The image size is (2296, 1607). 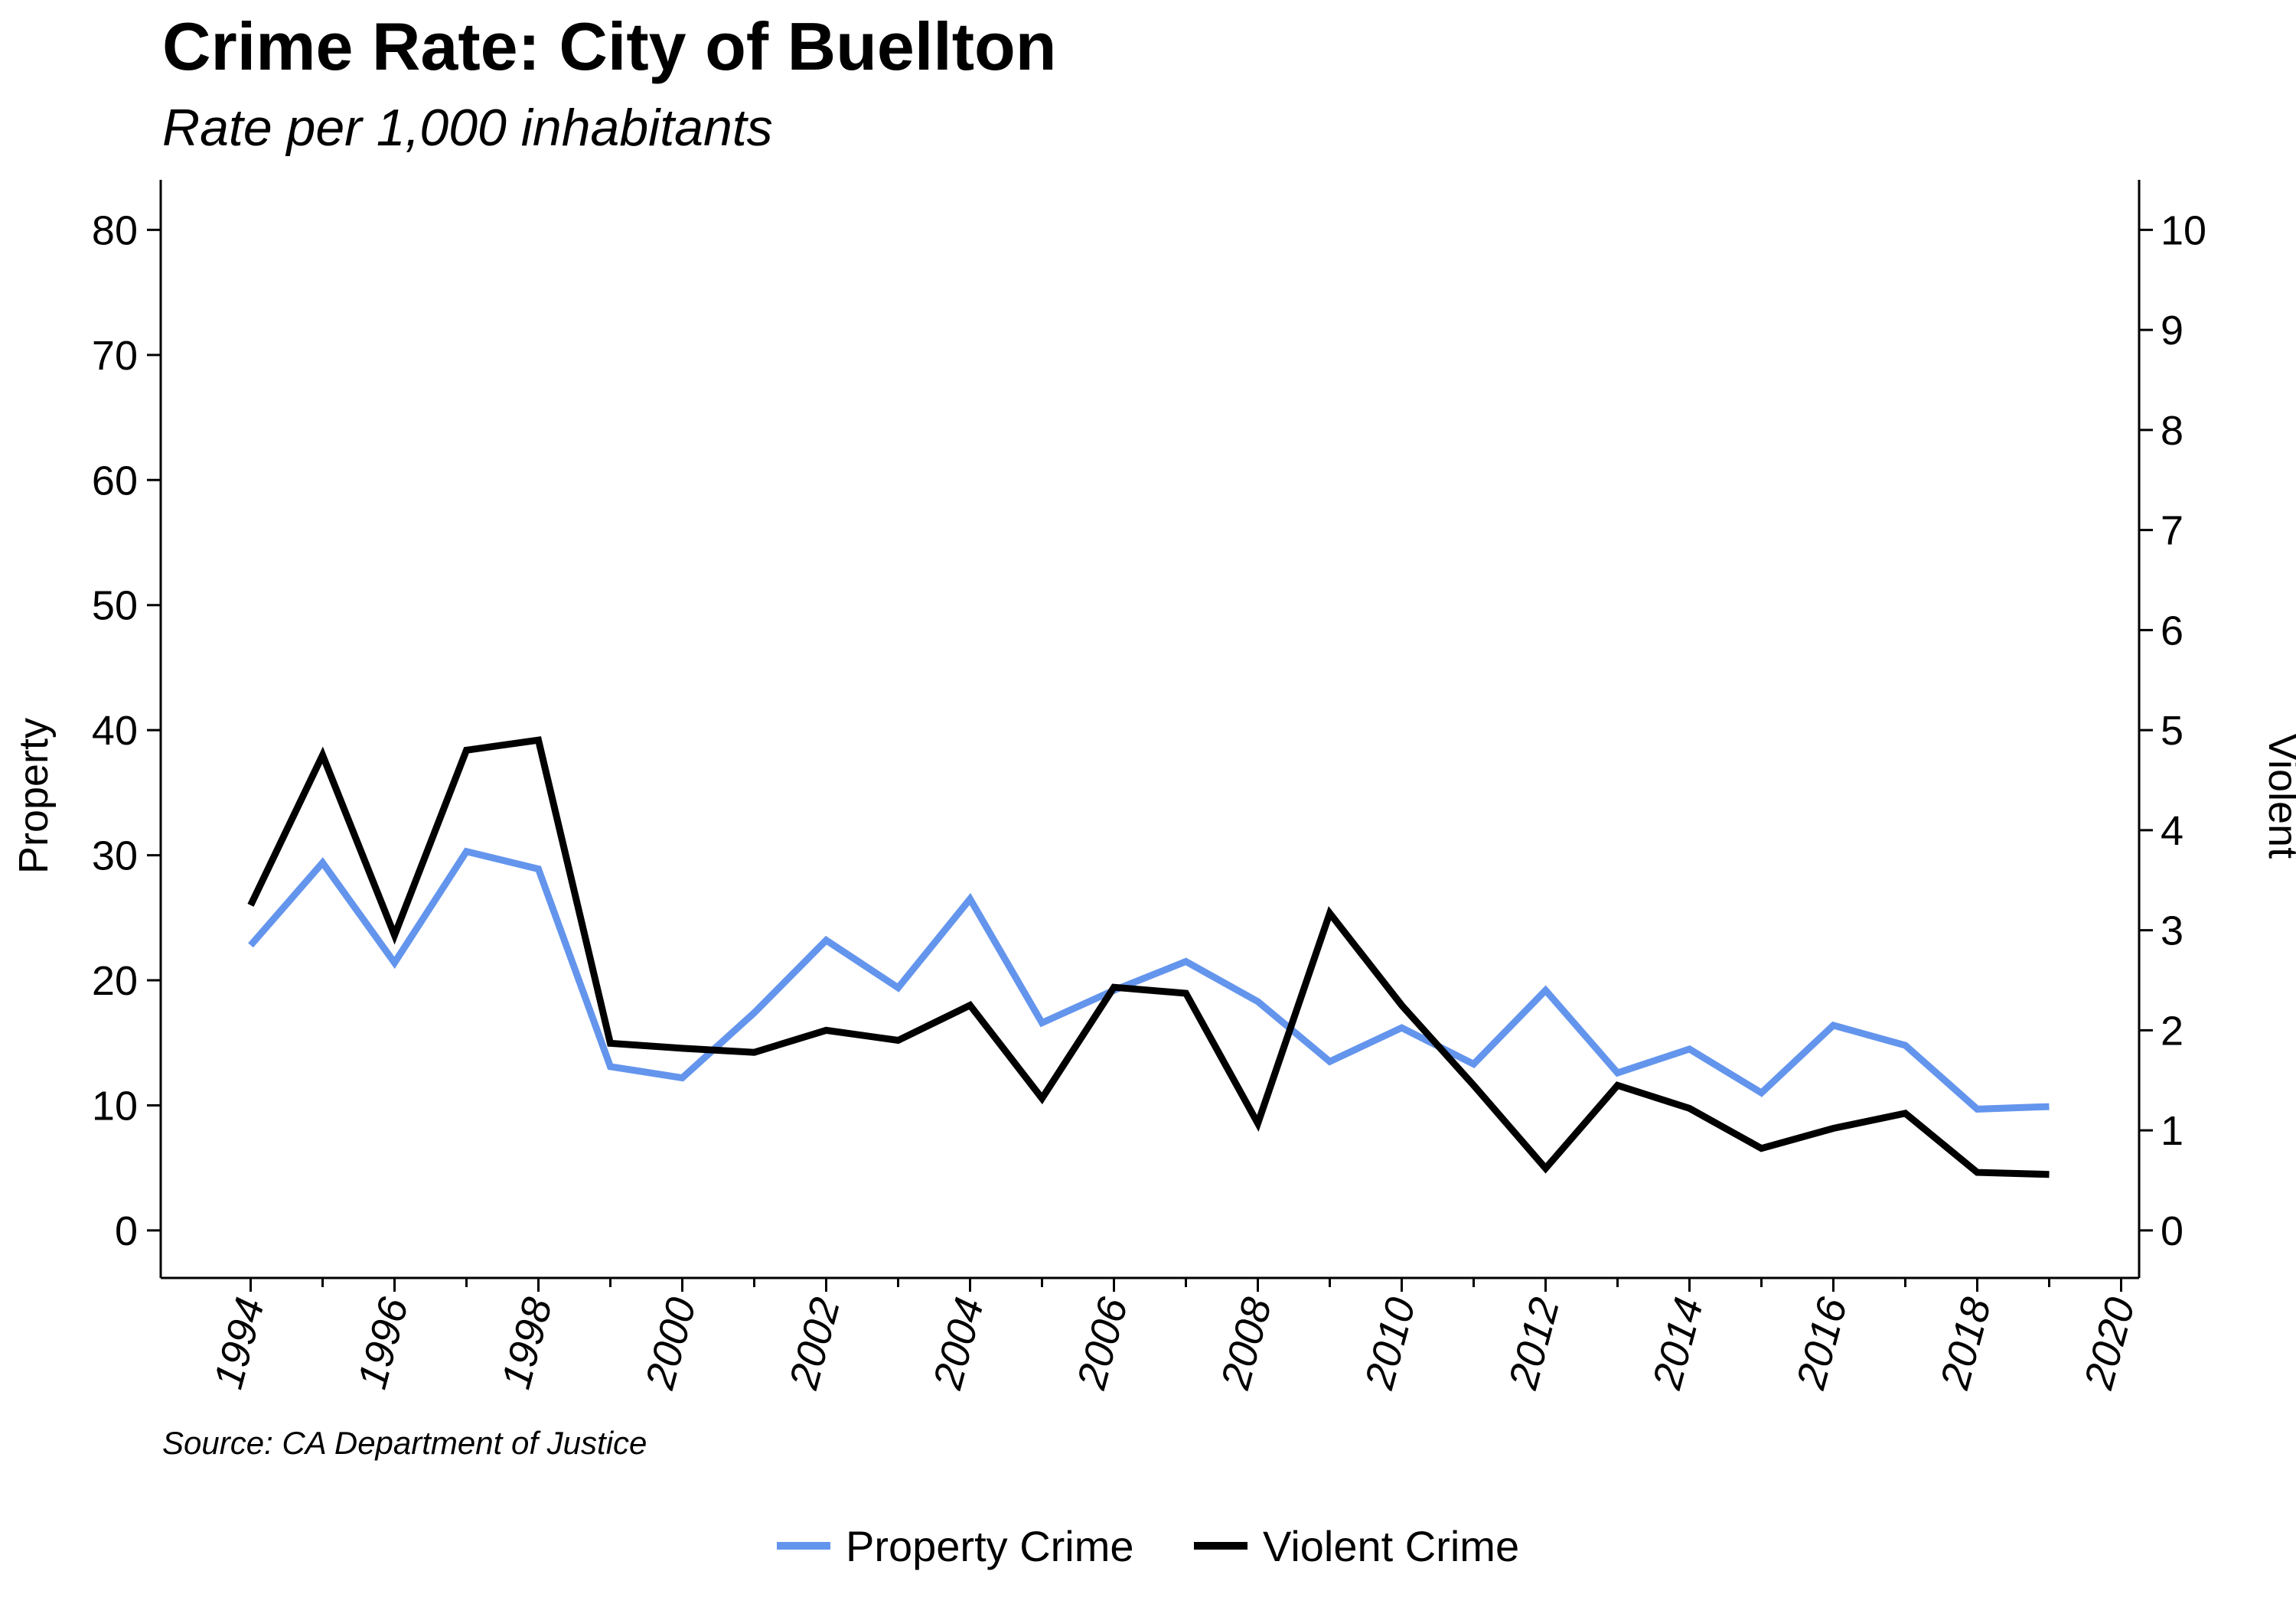 I want to click on legend-violent-crime-label: Violent Crime, so click(x=1391, y=1546).